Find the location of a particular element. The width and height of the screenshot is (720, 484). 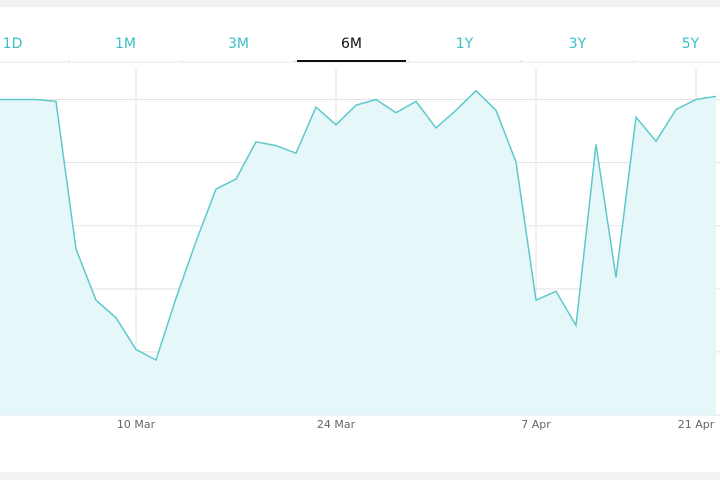

tab-label: 3M is located at coordinates (238, 44).